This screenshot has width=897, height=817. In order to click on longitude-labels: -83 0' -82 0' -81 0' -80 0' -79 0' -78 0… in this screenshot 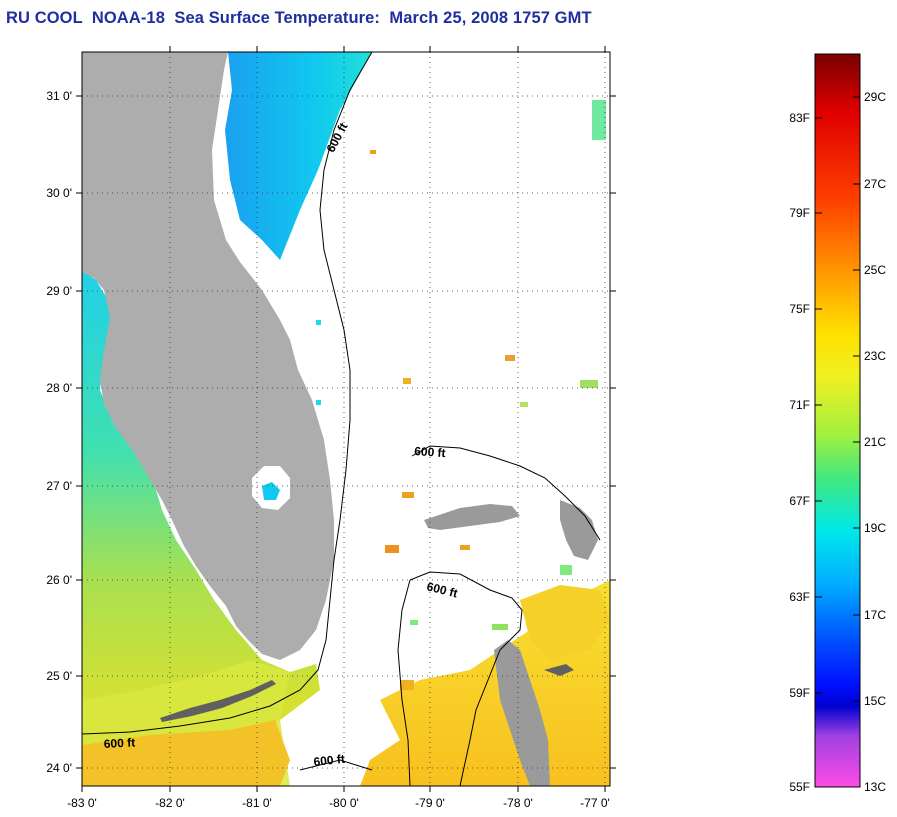, I will do `click(338, 803)`.